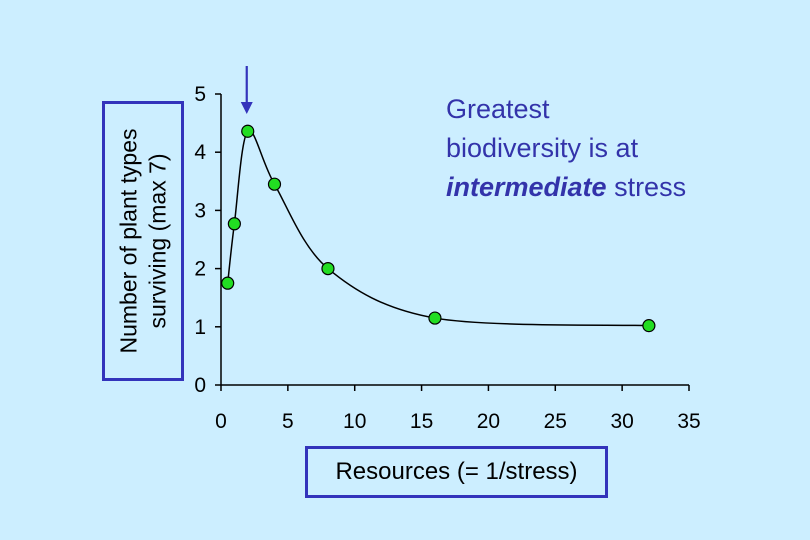 The height and width of the screenshot is (540, 810). What do you see at coordinates (157, 241) in the screenshot?
I see `y-axis-label-line-2: surviving (max 7)` at bounding box center [157, 241].